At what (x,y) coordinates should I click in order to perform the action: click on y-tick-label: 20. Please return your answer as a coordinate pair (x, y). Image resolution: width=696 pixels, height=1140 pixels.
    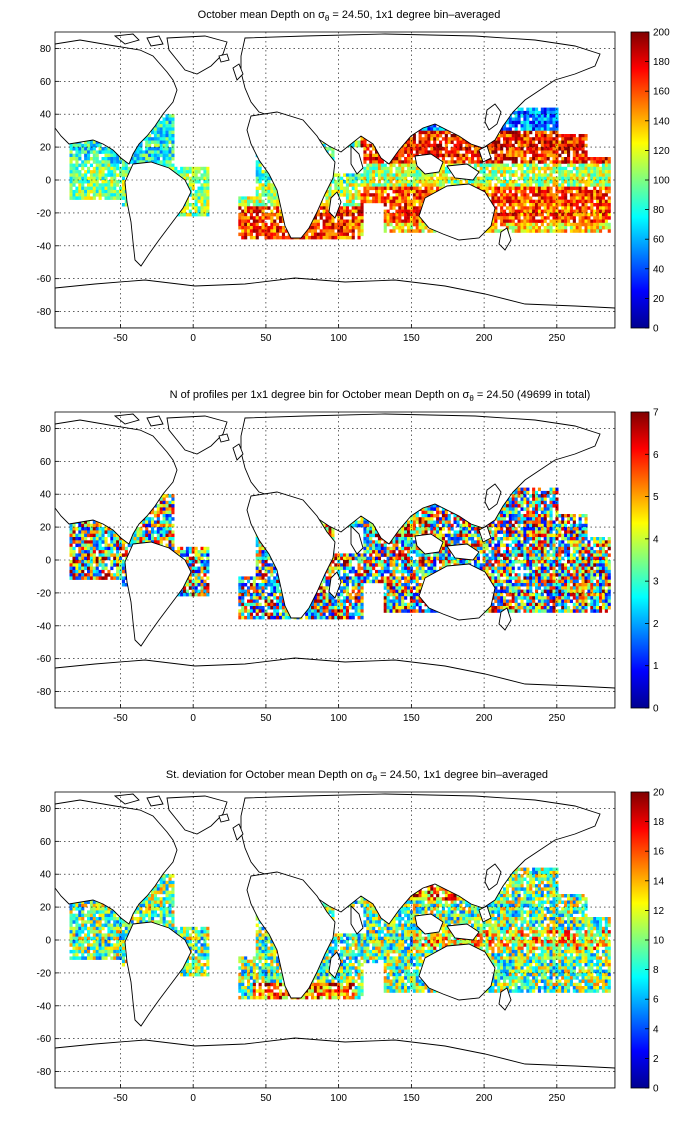
    Looking at the image, I should click on (46, 148).